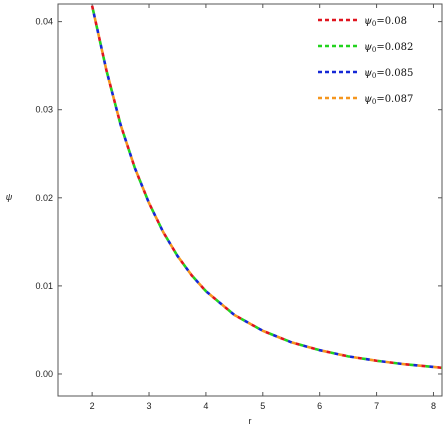 The width and height of the screenshot is (445, 435). I want to click on legend-label: ψ0=0.085, so click(388, 74).